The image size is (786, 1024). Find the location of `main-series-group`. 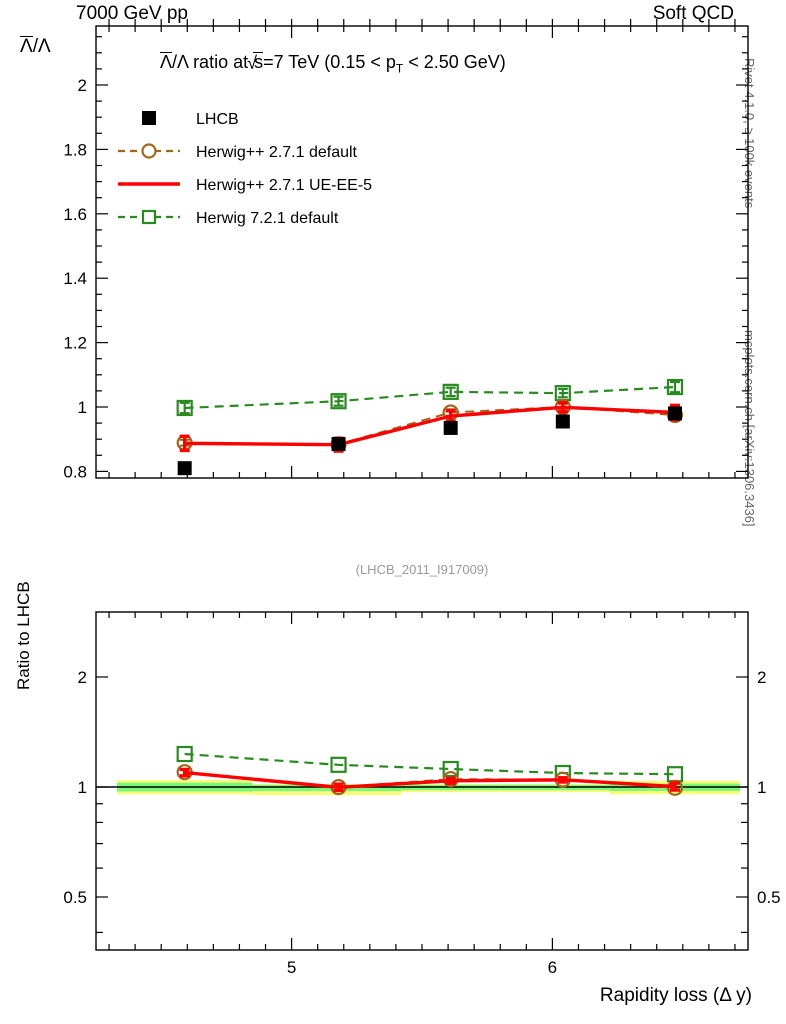

main-series-group is located at coordinates (430, 427).